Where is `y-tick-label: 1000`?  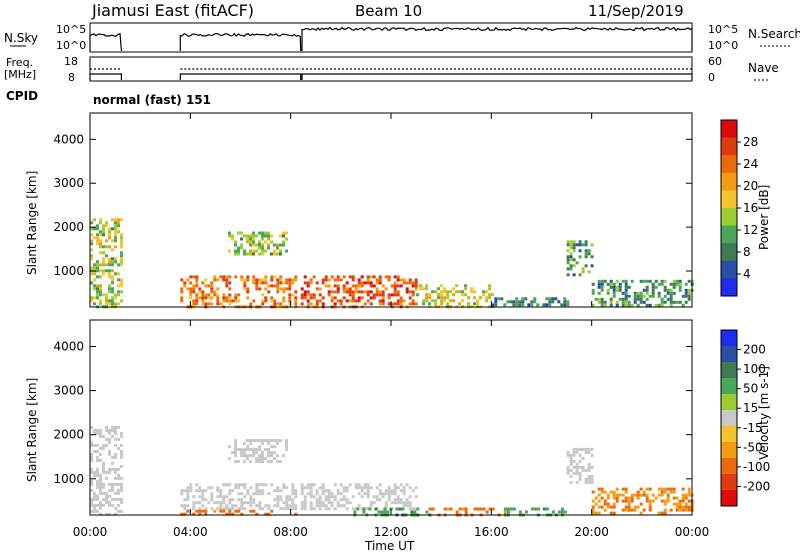 y-tick-label: 1000 is located at coordinates (68, 271).